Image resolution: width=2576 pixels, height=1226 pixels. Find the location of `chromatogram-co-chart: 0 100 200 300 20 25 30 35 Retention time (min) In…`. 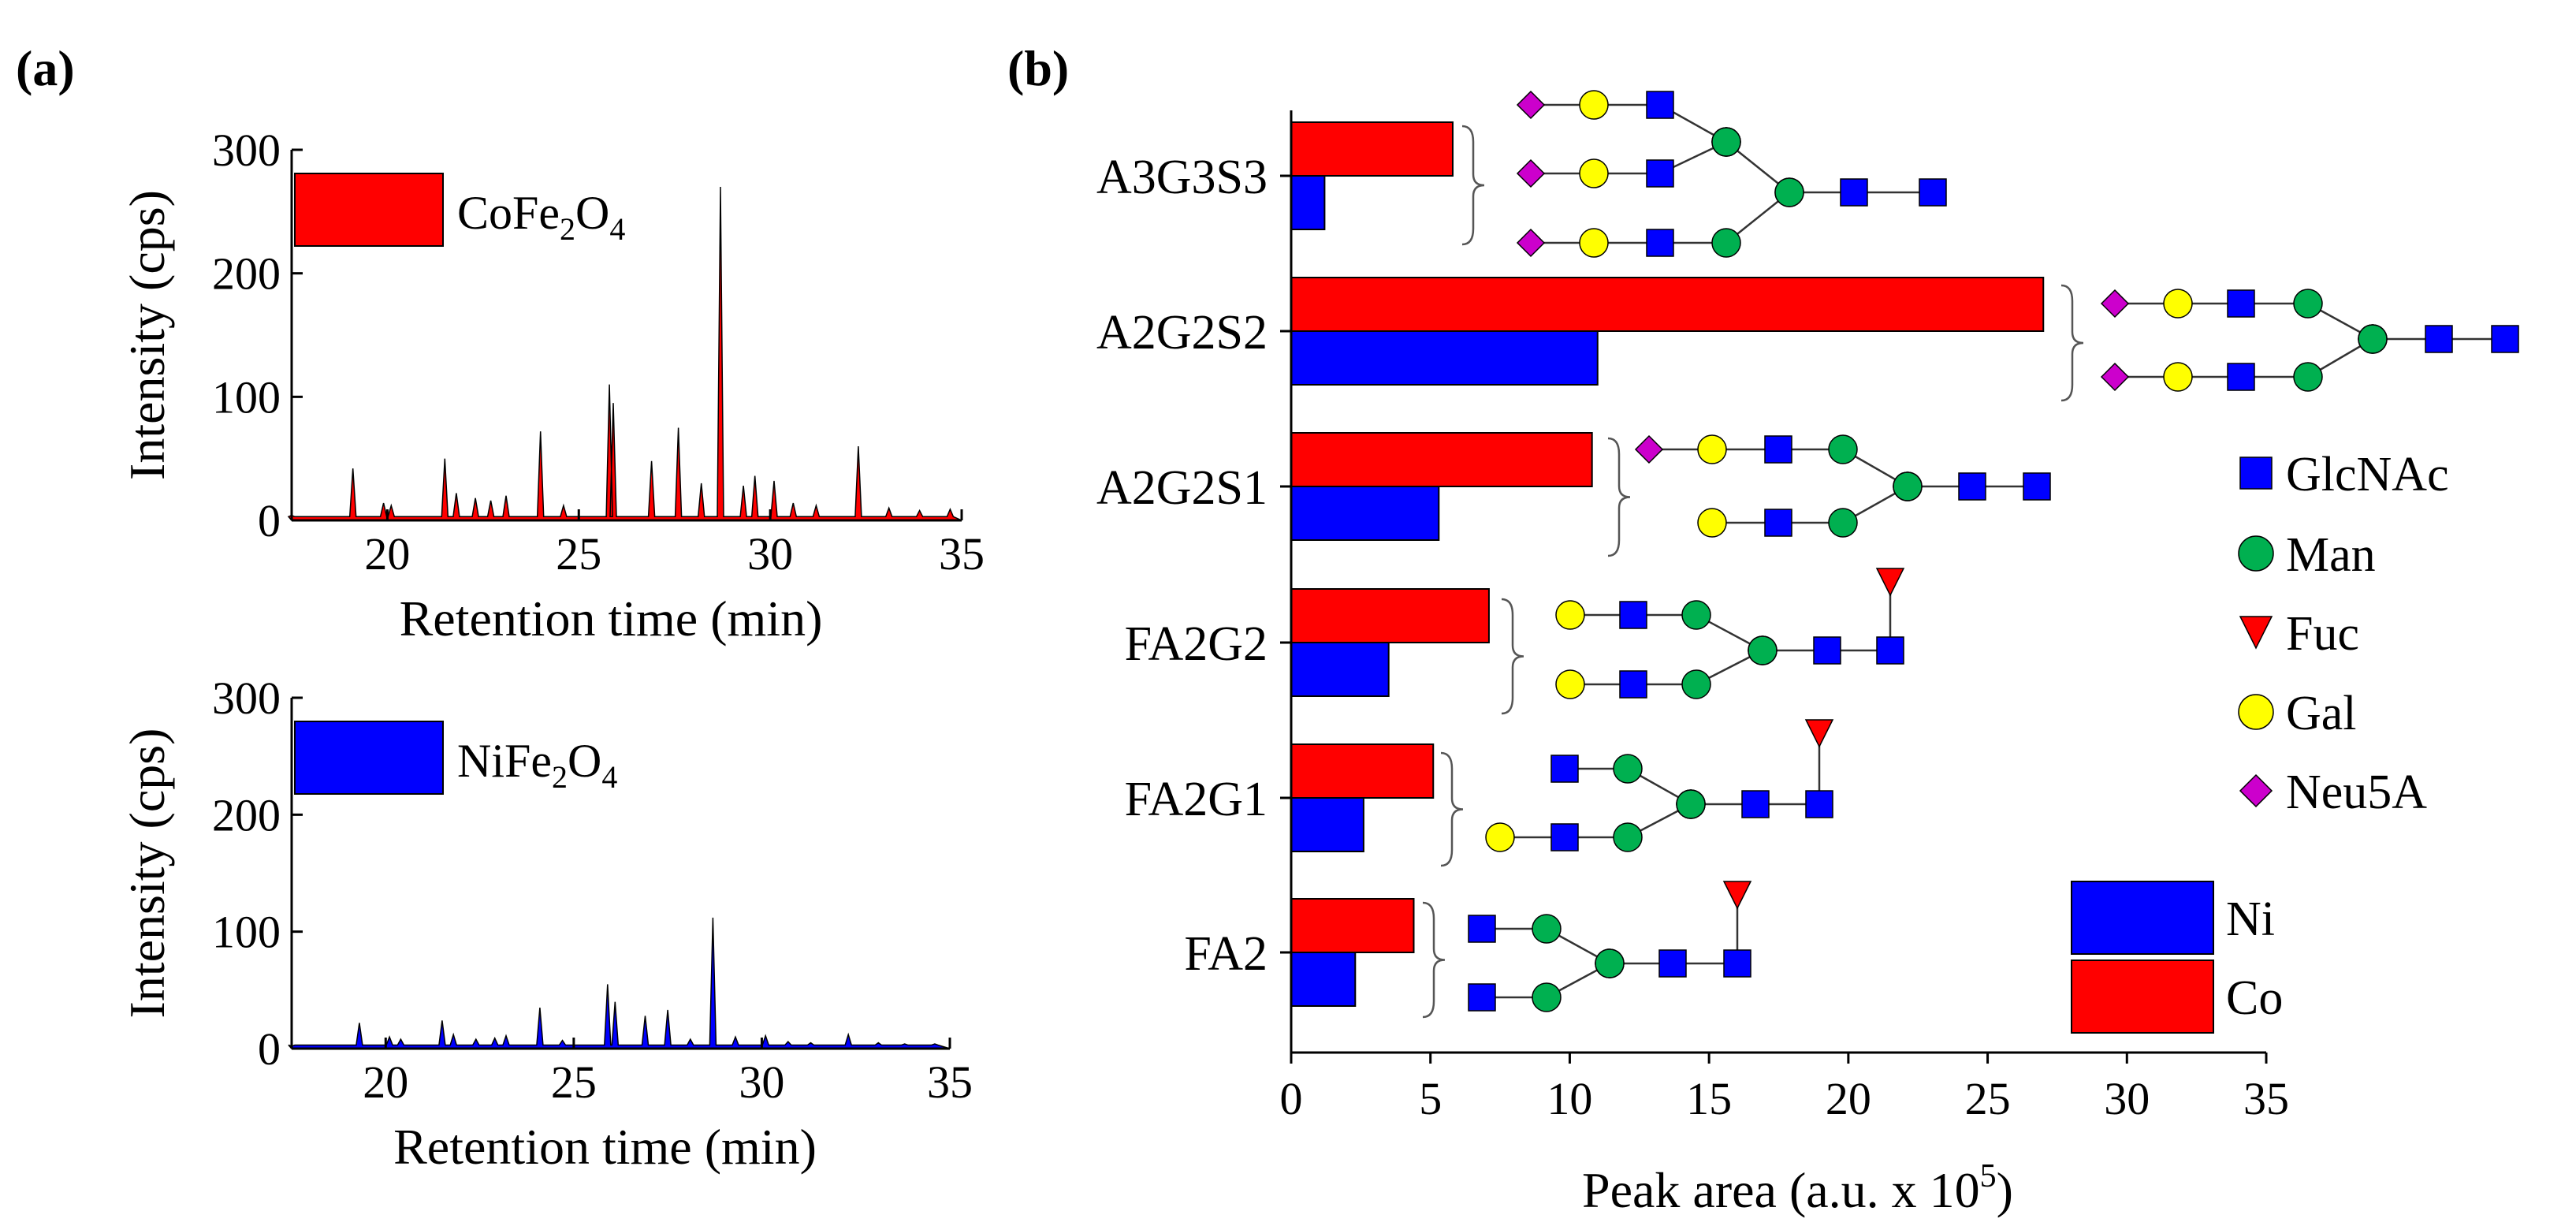

chromatogram-co-chart: 0 100 200 300 20 25 30 35 Retention time (min) In… is located at coordinates (552, 386).